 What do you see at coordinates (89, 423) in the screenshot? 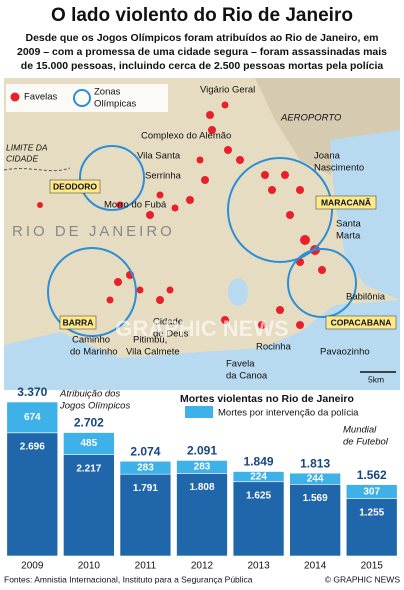
I see `total-label: 2.702` at bounding box center [89, 423].